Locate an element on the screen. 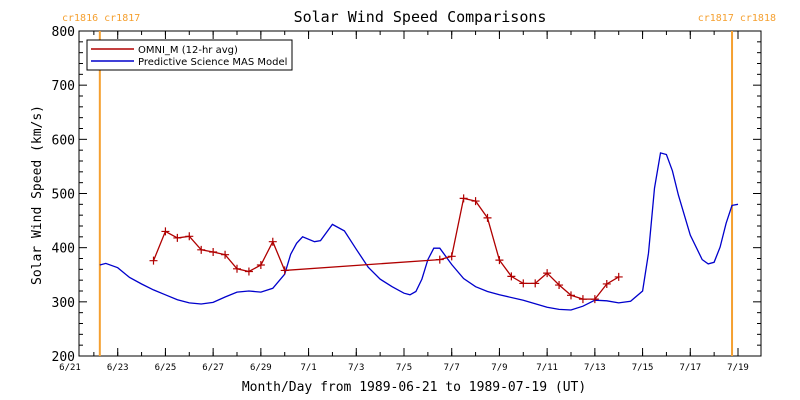 This screenshot has width=800, height=400. x-tick-label: 6/21 is located at coordinates (70, 368).